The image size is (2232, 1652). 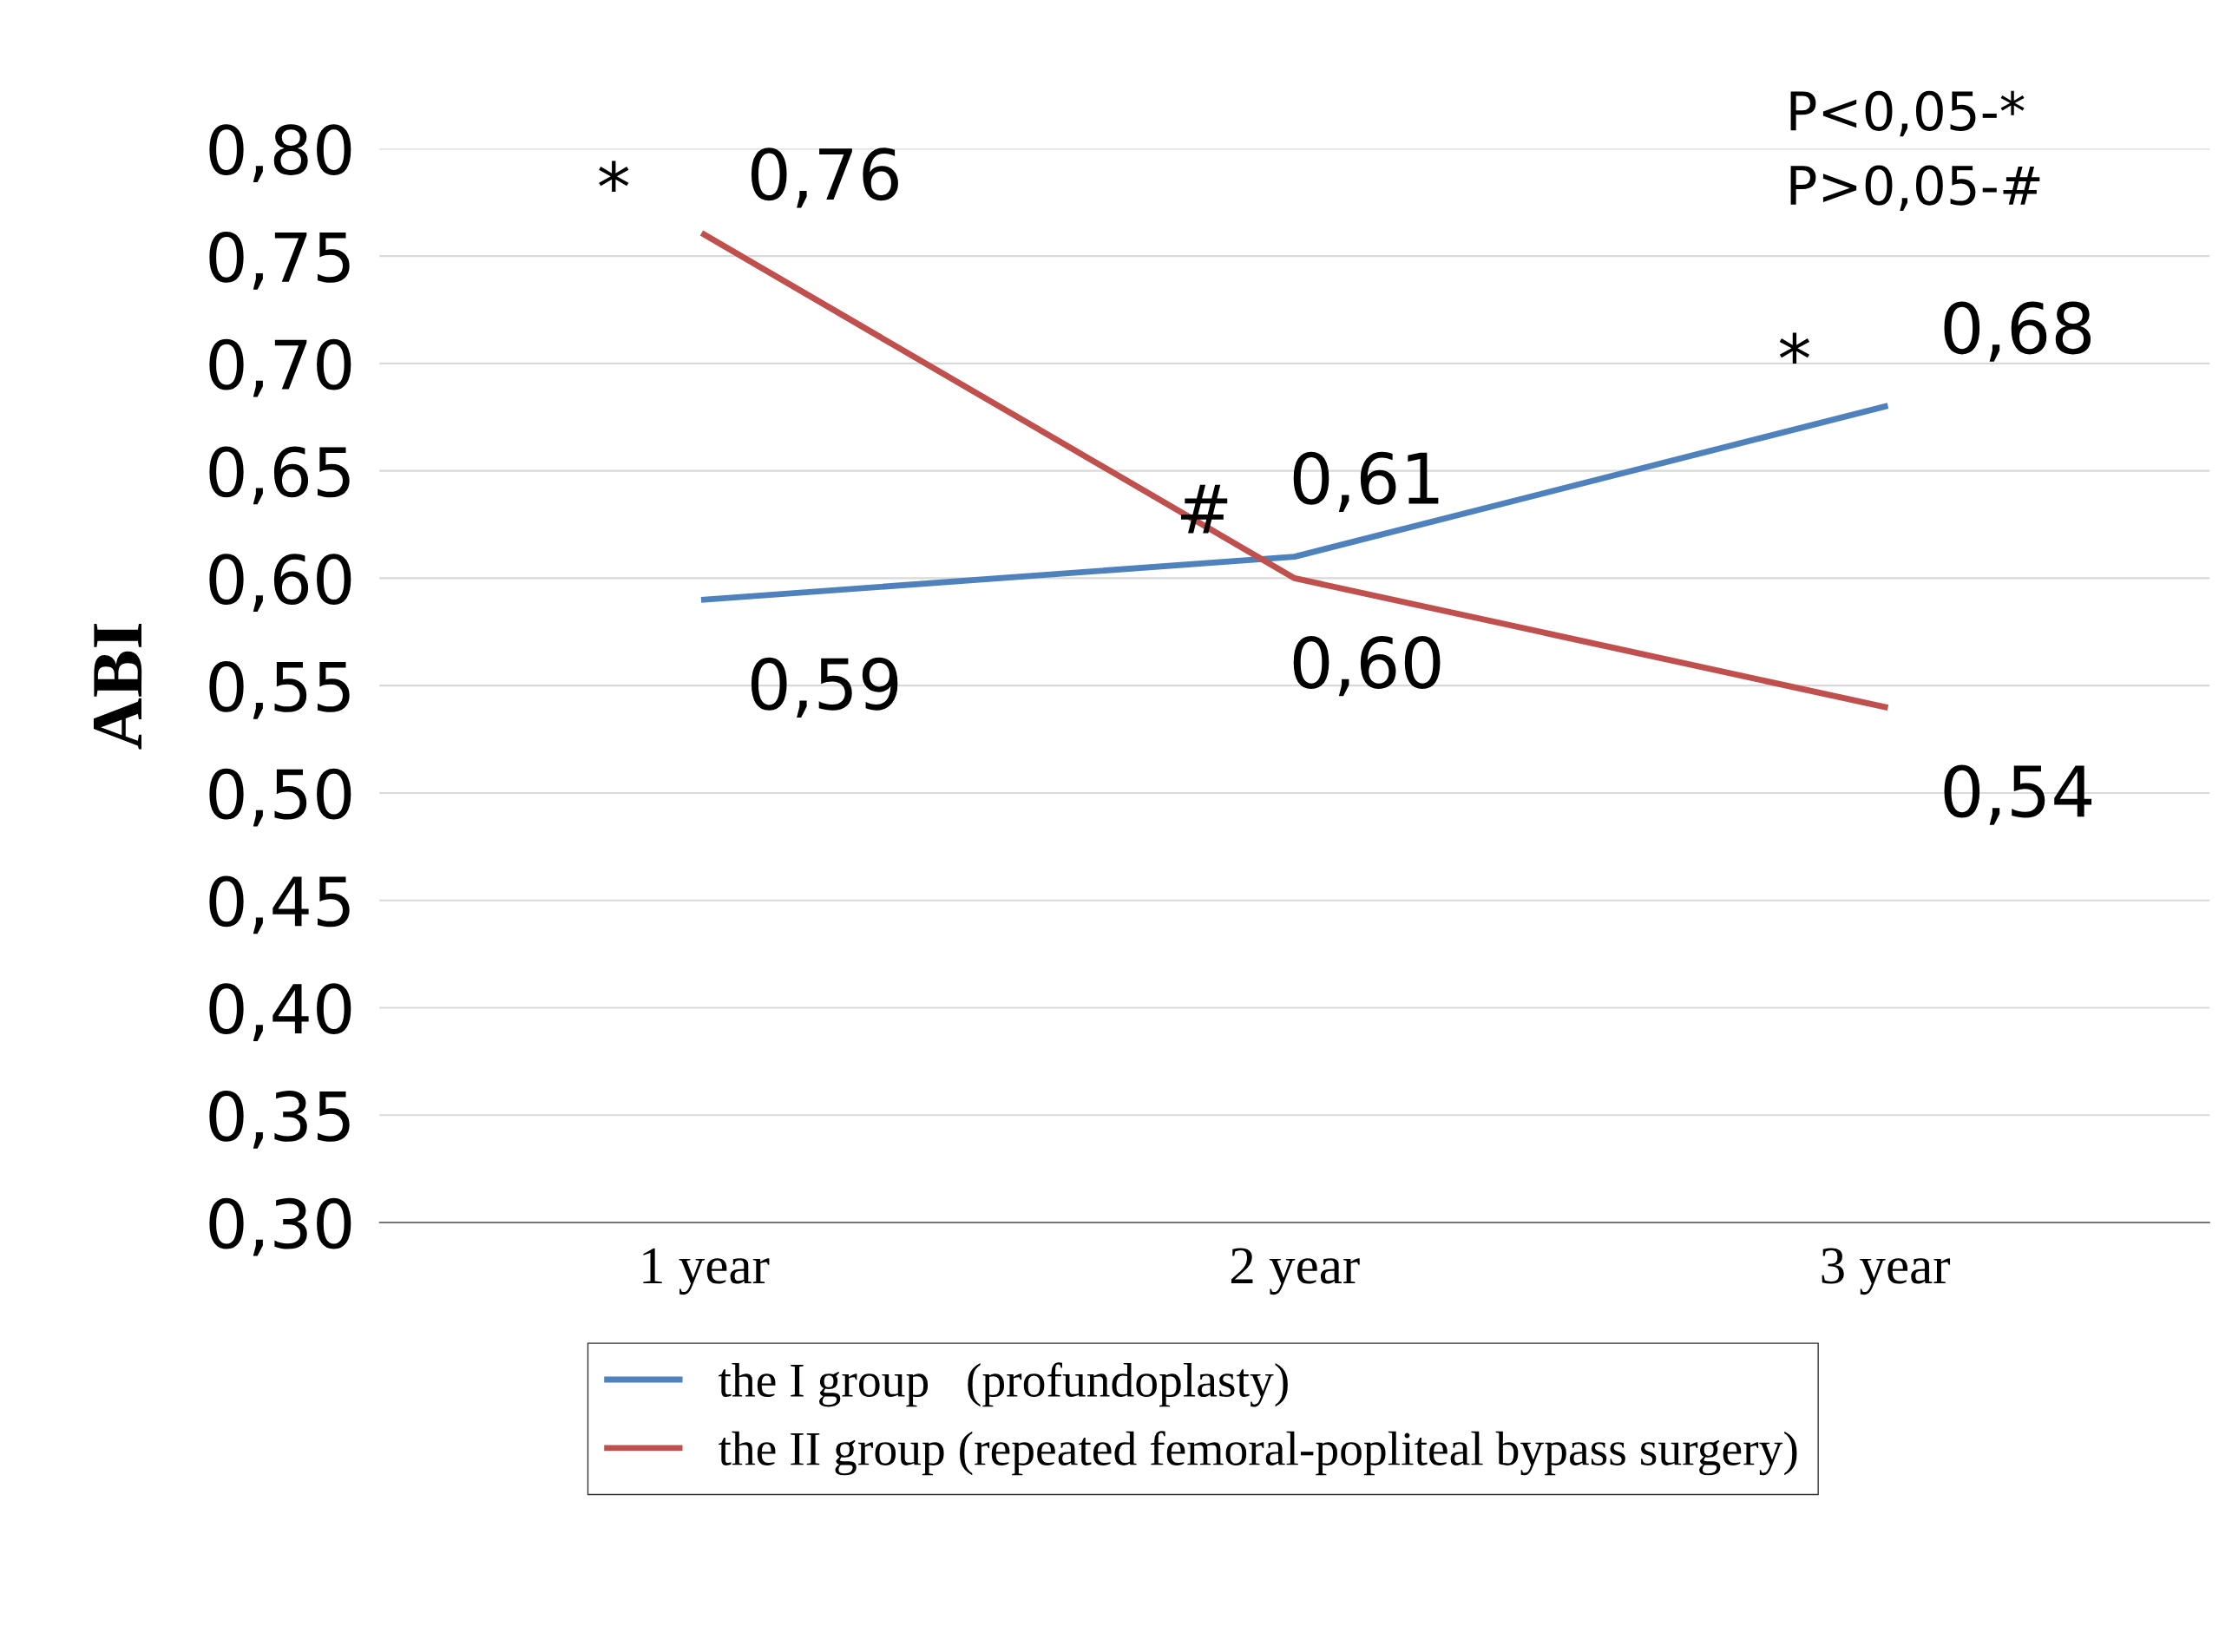 I want to click on y-tick-label: 0,35, so click(x=279, y=1120).